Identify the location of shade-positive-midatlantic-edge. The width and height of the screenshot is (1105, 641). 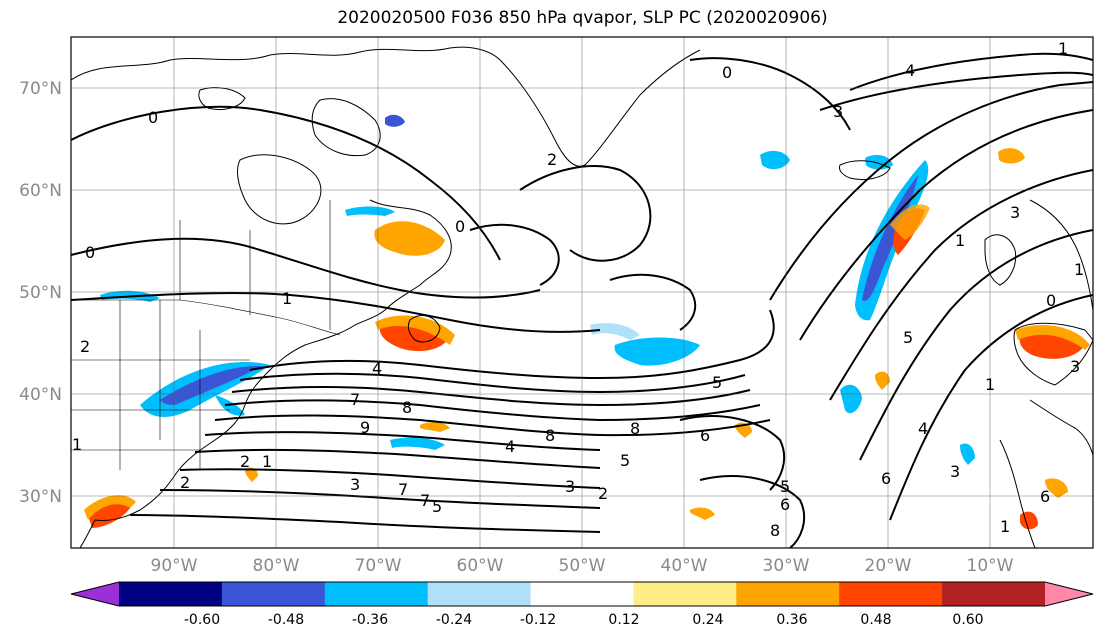
(910, 222).